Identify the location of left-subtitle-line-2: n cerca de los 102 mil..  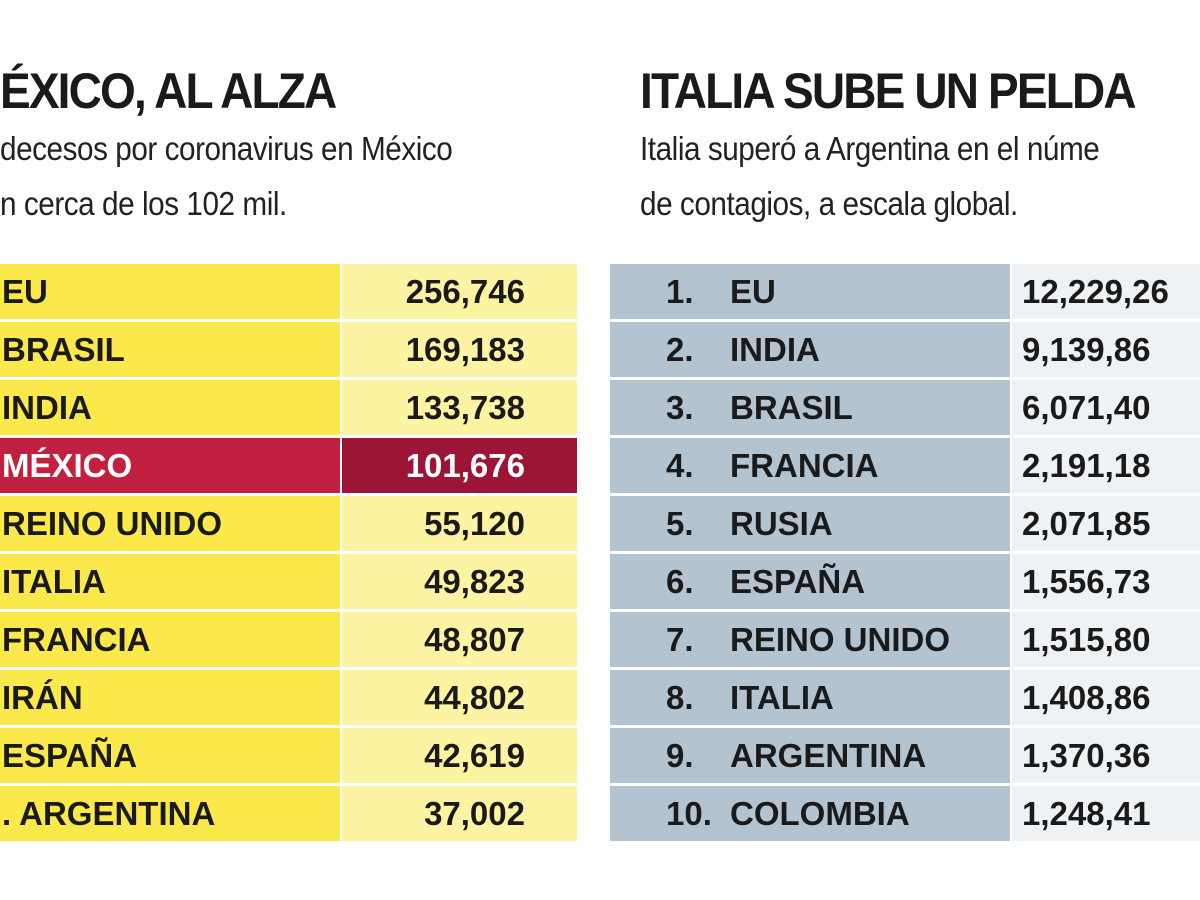
(143, 203).